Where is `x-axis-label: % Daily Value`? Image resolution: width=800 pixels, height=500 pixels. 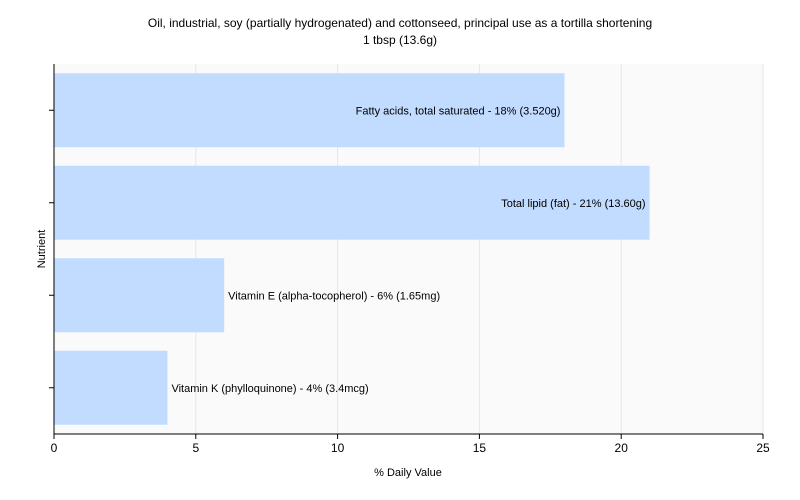
x-axis-label: % Daily Value is located at coordinates (408, 473).